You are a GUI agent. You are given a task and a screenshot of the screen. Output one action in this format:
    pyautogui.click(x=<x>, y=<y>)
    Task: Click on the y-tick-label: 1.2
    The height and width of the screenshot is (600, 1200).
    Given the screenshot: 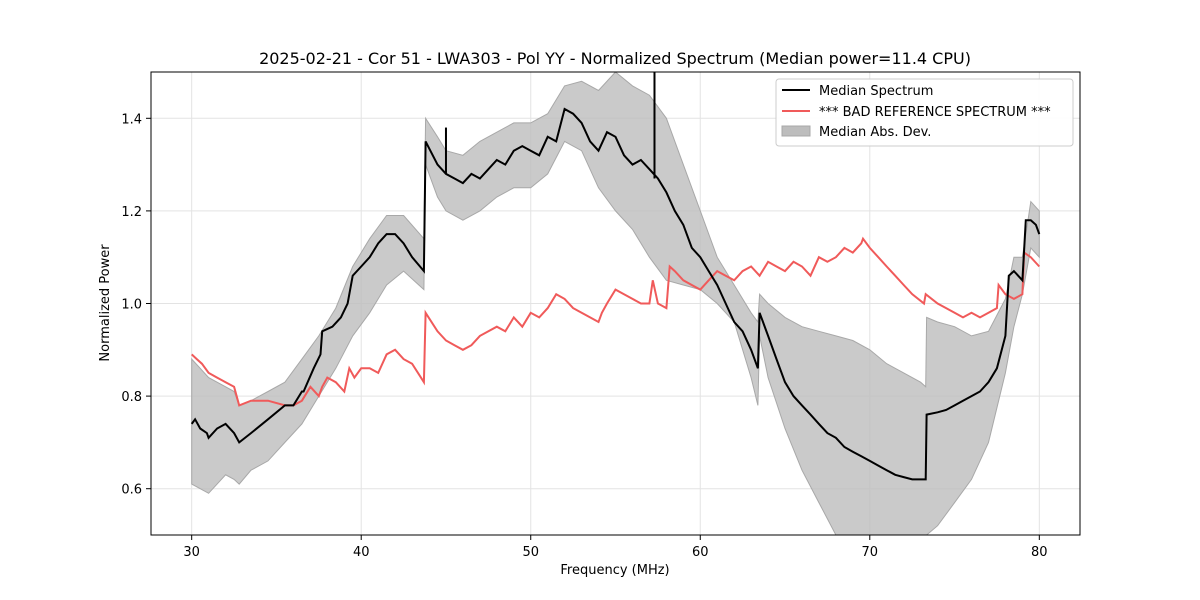 What is the action you would take?
    pyautogui.click(x=131, y=212)
    